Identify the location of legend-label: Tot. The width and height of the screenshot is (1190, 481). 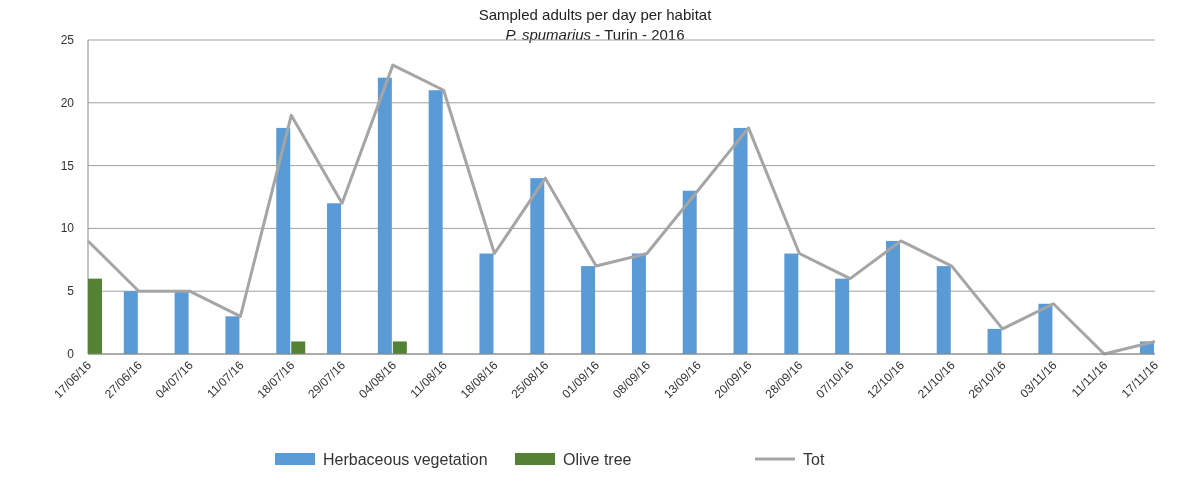
(814, 459).